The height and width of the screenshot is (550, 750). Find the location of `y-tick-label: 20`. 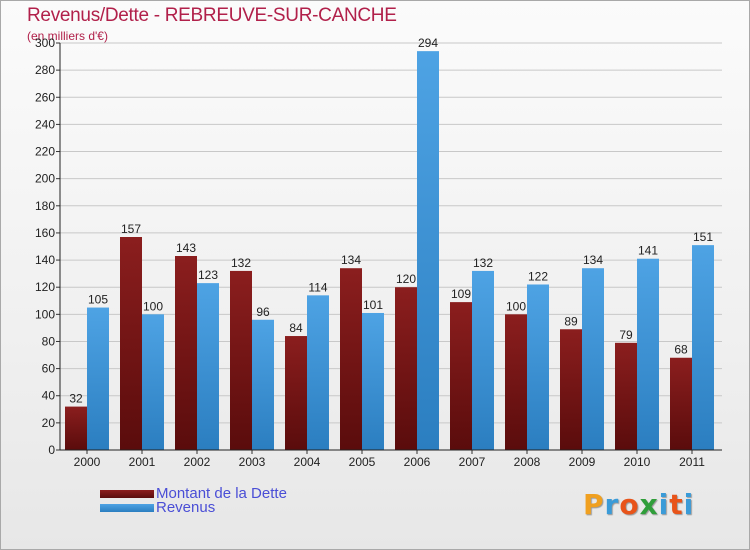

y-tick-label: 20 is located at coordinates (49, 423).